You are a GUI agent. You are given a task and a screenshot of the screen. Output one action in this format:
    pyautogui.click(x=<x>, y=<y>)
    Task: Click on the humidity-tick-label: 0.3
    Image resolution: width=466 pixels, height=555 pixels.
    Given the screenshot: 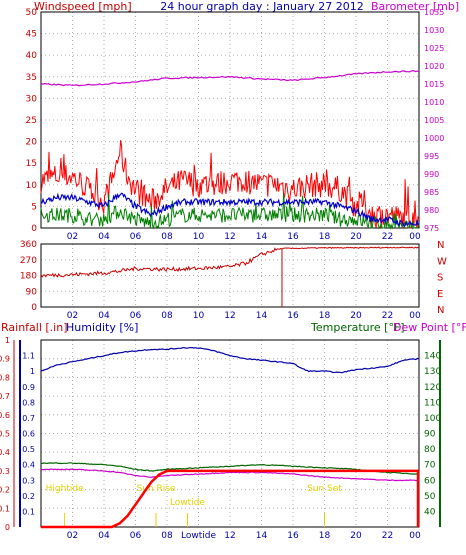 What is the action you would take?
    pyautogui.click(x=28, y=480)
    